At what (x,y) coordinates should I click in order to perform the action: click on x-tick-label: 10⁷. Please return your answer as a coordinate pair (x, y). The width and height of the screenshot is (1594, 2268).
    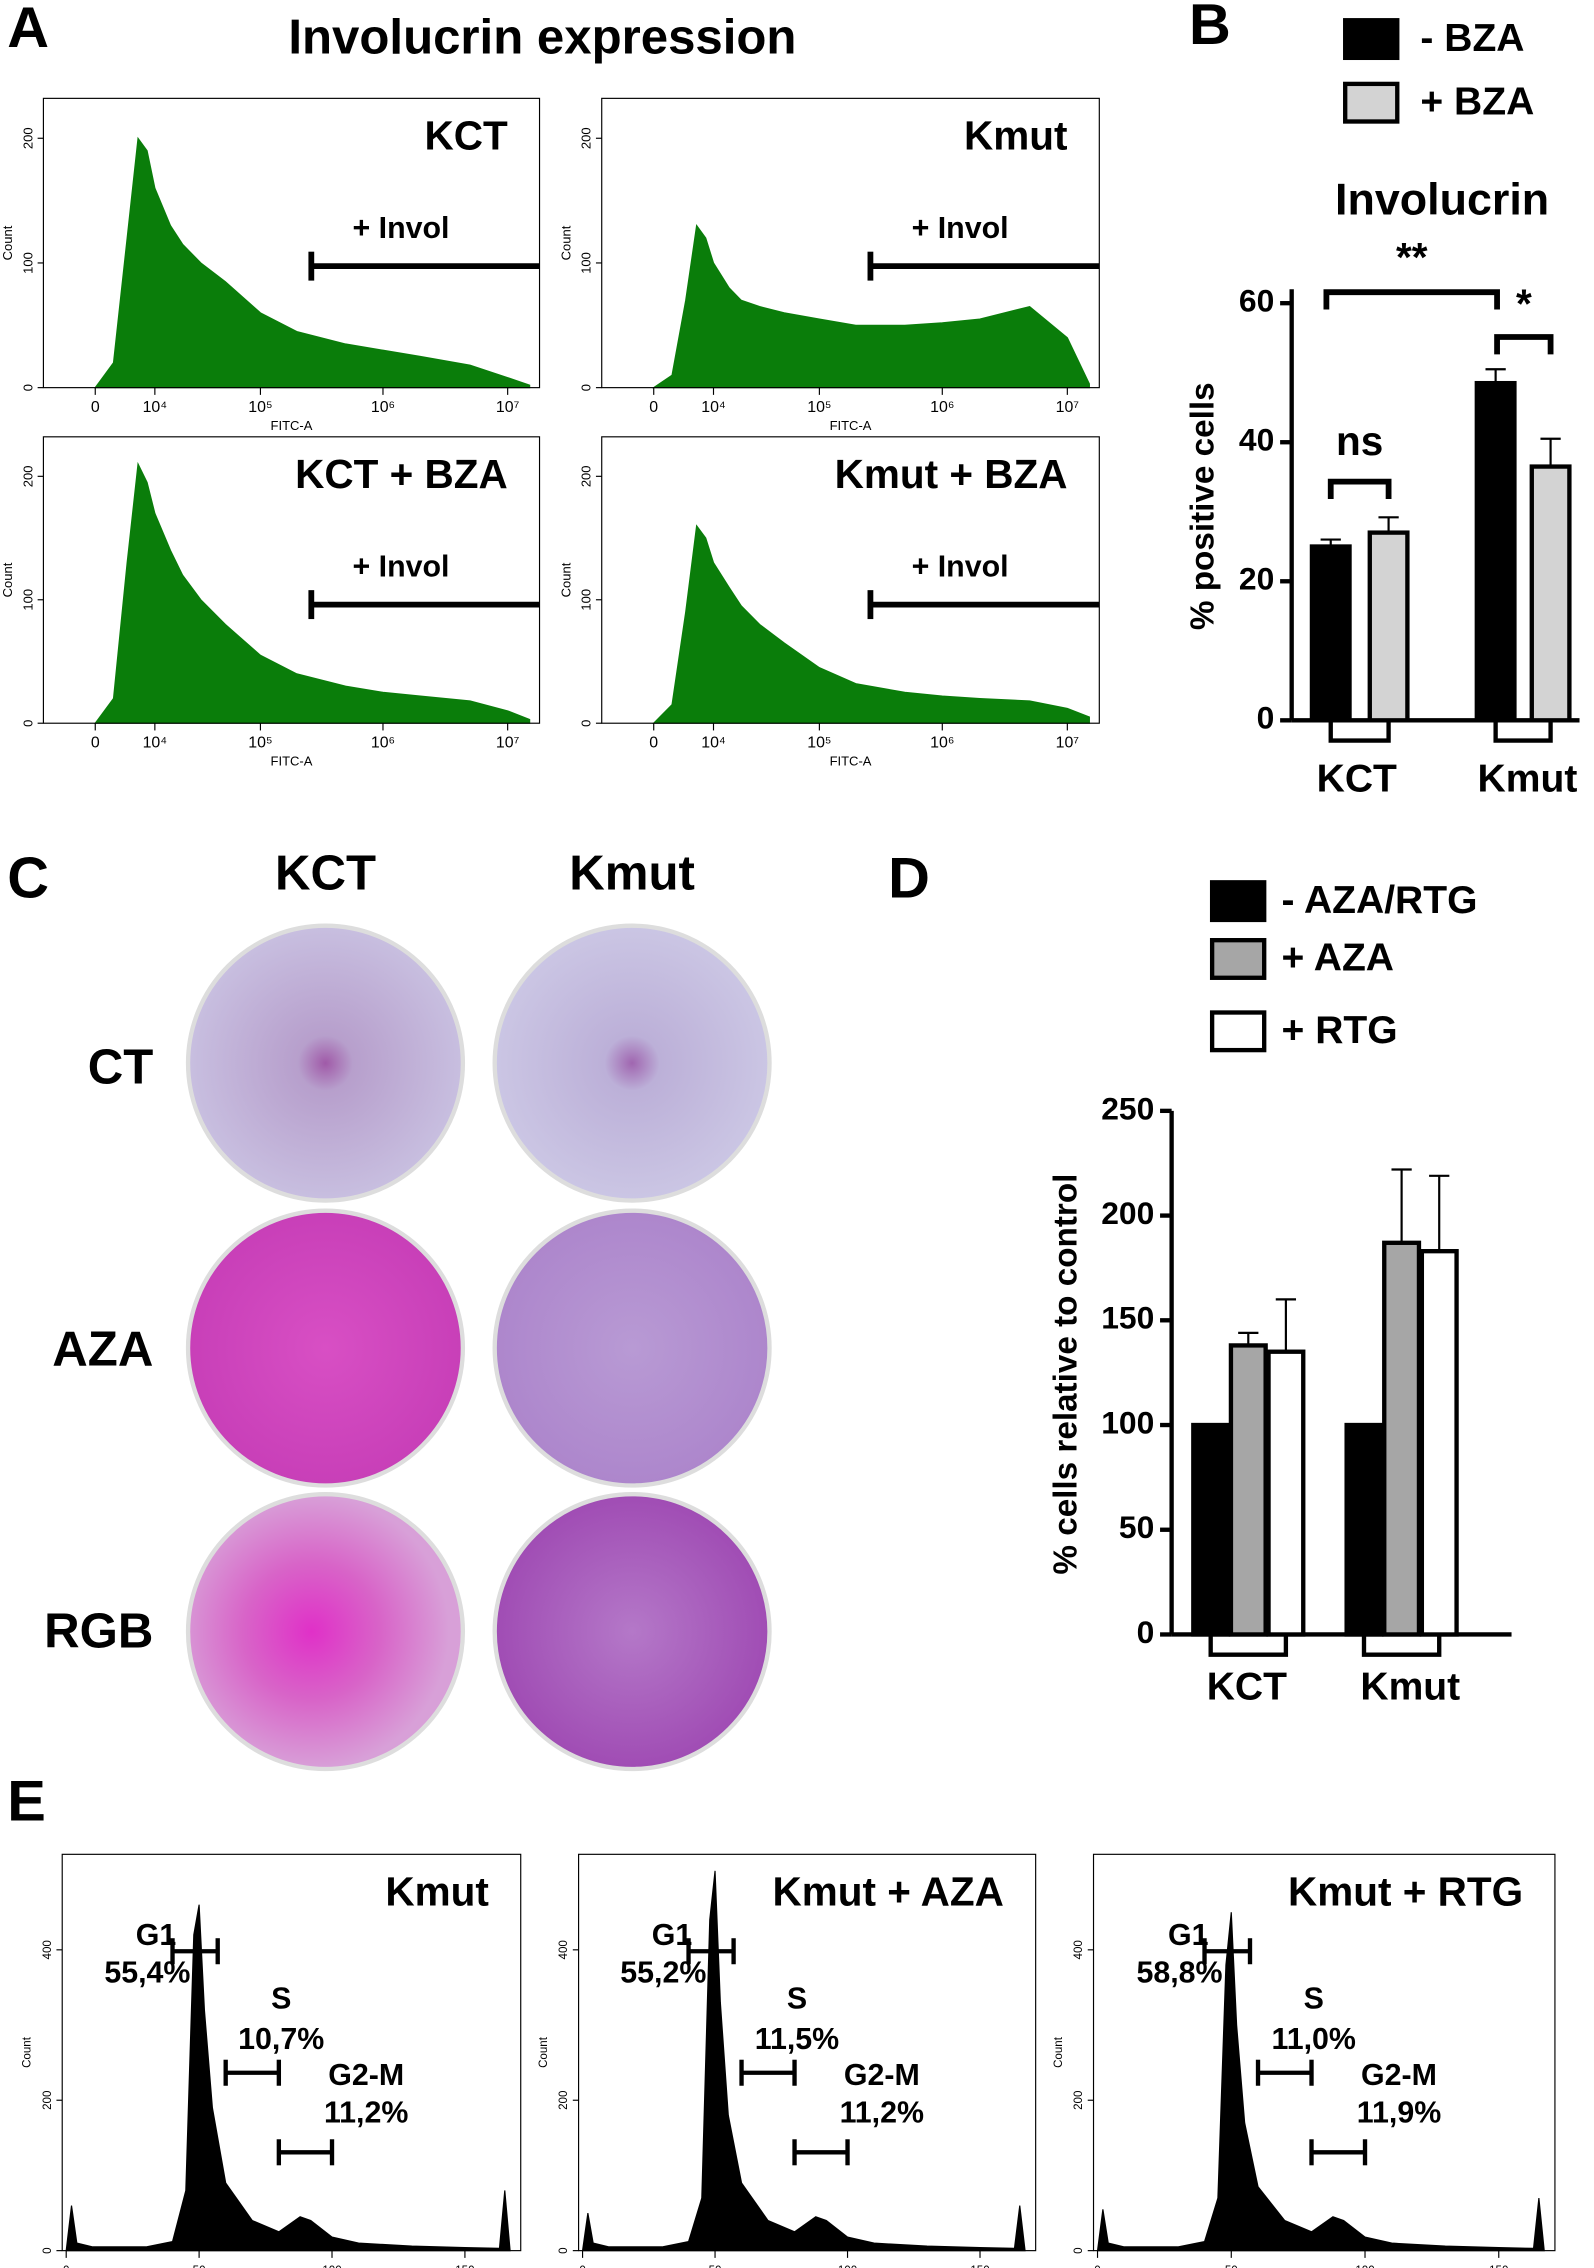
    Looking at the image, I should click on (508, 743).